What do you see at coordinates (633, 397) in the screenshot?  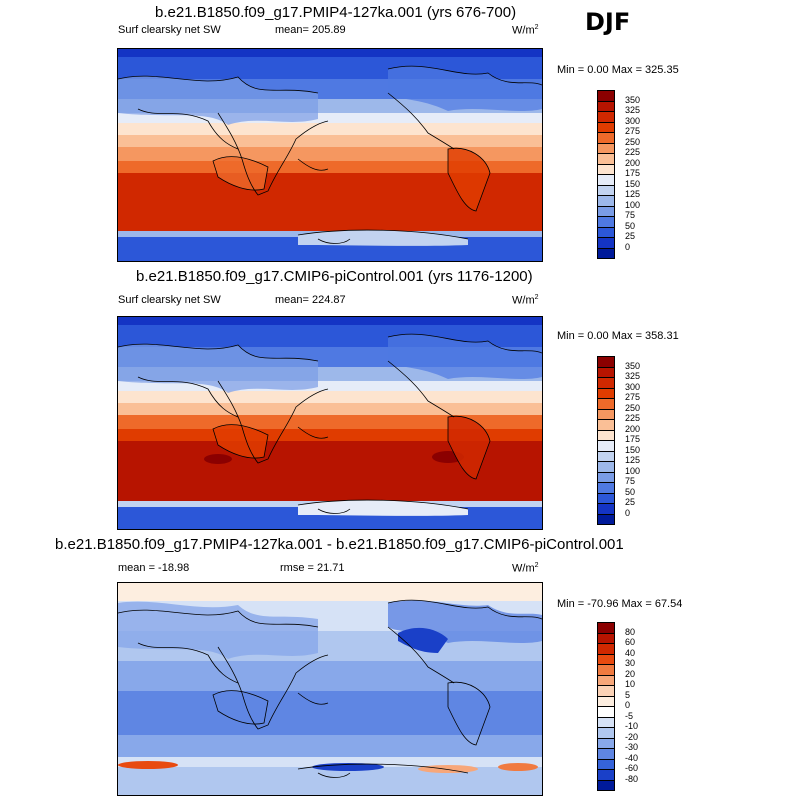 I see `panel-2-colorbar-label: 275` at bounding box center [633, 397].